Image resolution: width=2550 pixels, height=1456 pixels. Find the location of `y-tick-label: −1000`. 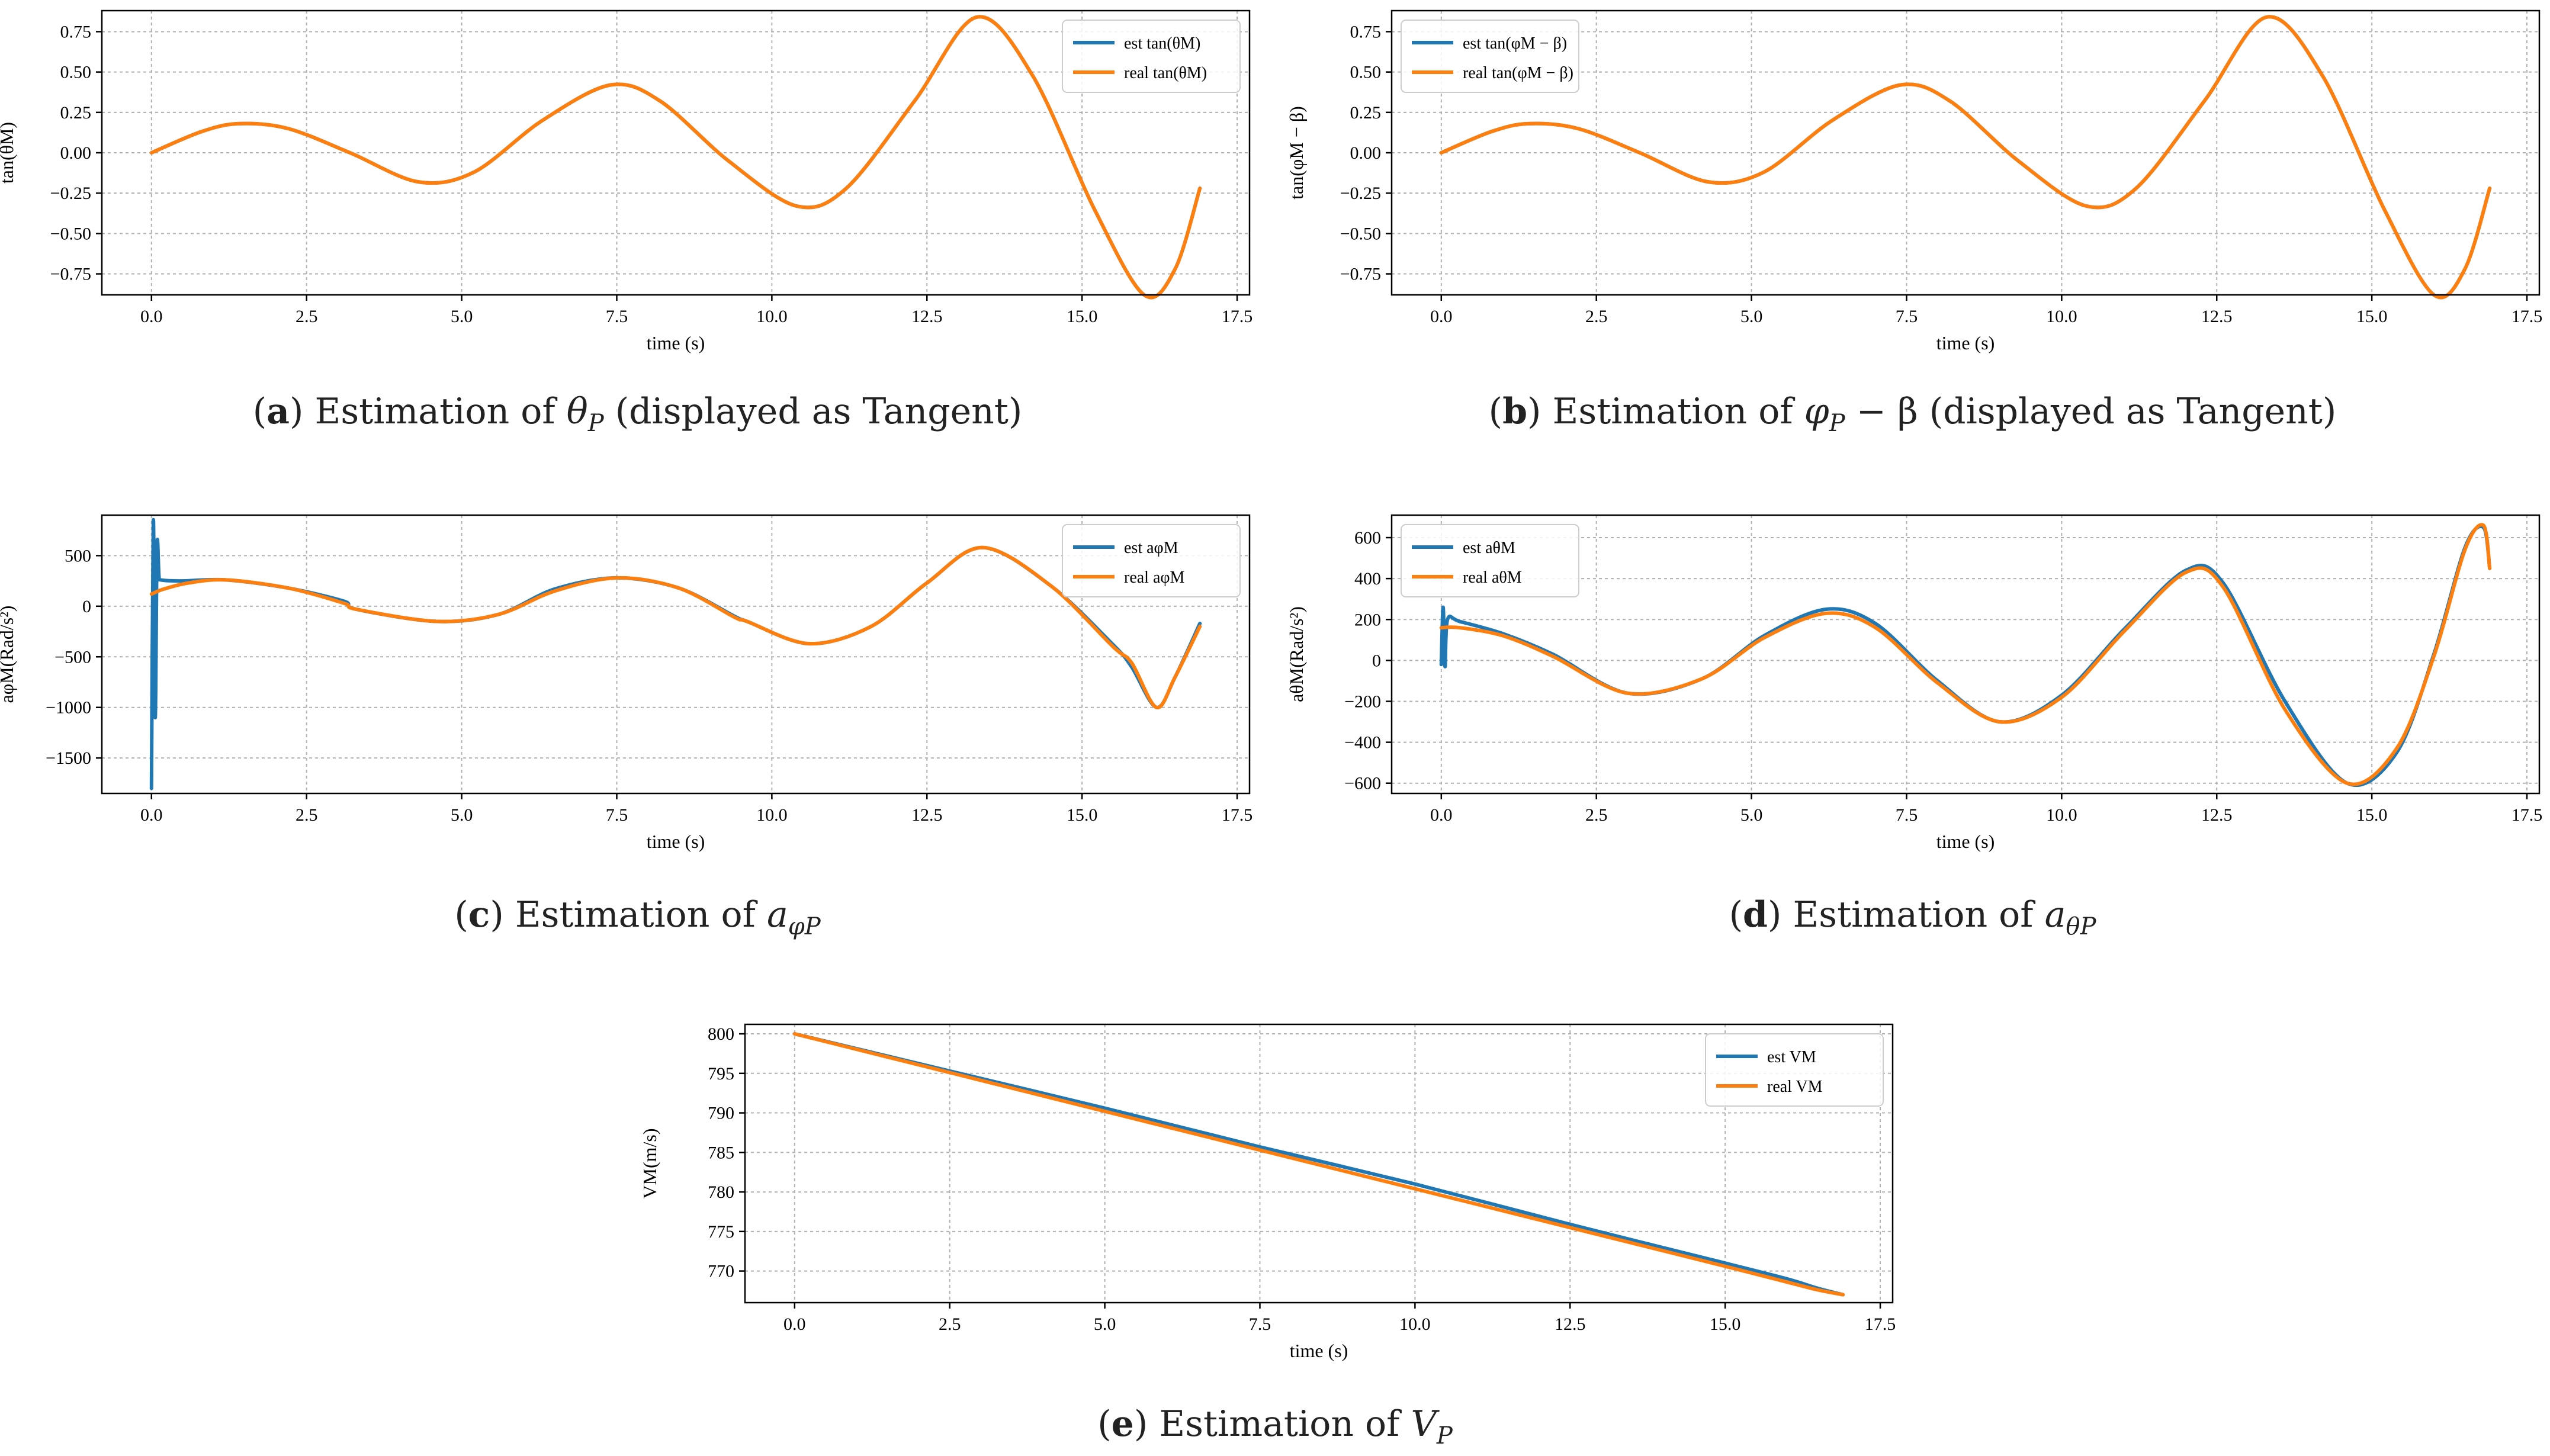

y-tick-label: −1000 is located at coordinates (68, 708).